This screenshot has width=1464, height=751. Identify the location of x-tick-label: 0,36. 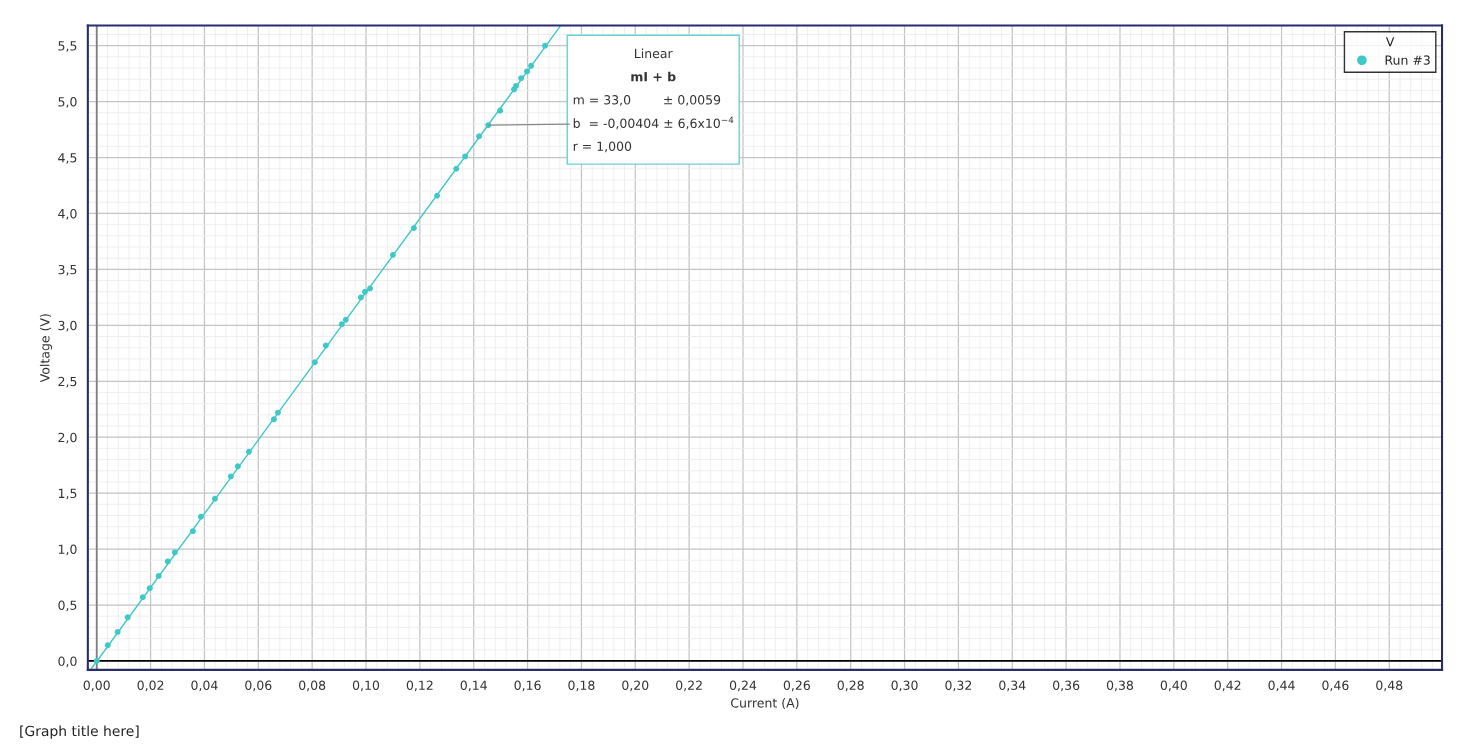
(1066, 686).